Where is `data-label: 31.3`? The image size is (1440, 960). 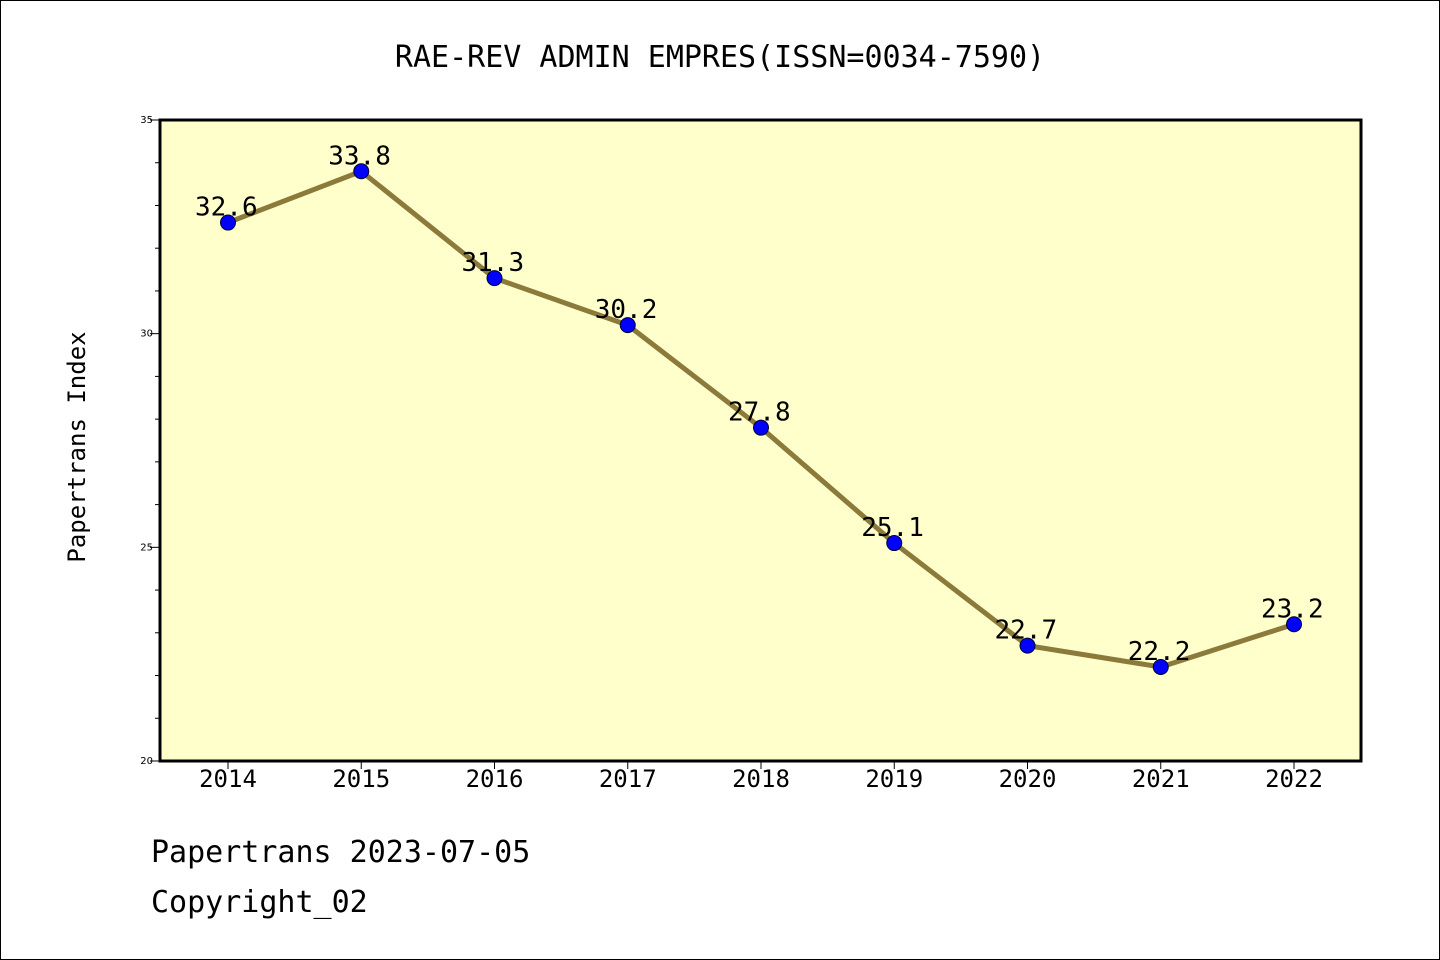 data-label: 31.3 is located at coordinates (493, 263).